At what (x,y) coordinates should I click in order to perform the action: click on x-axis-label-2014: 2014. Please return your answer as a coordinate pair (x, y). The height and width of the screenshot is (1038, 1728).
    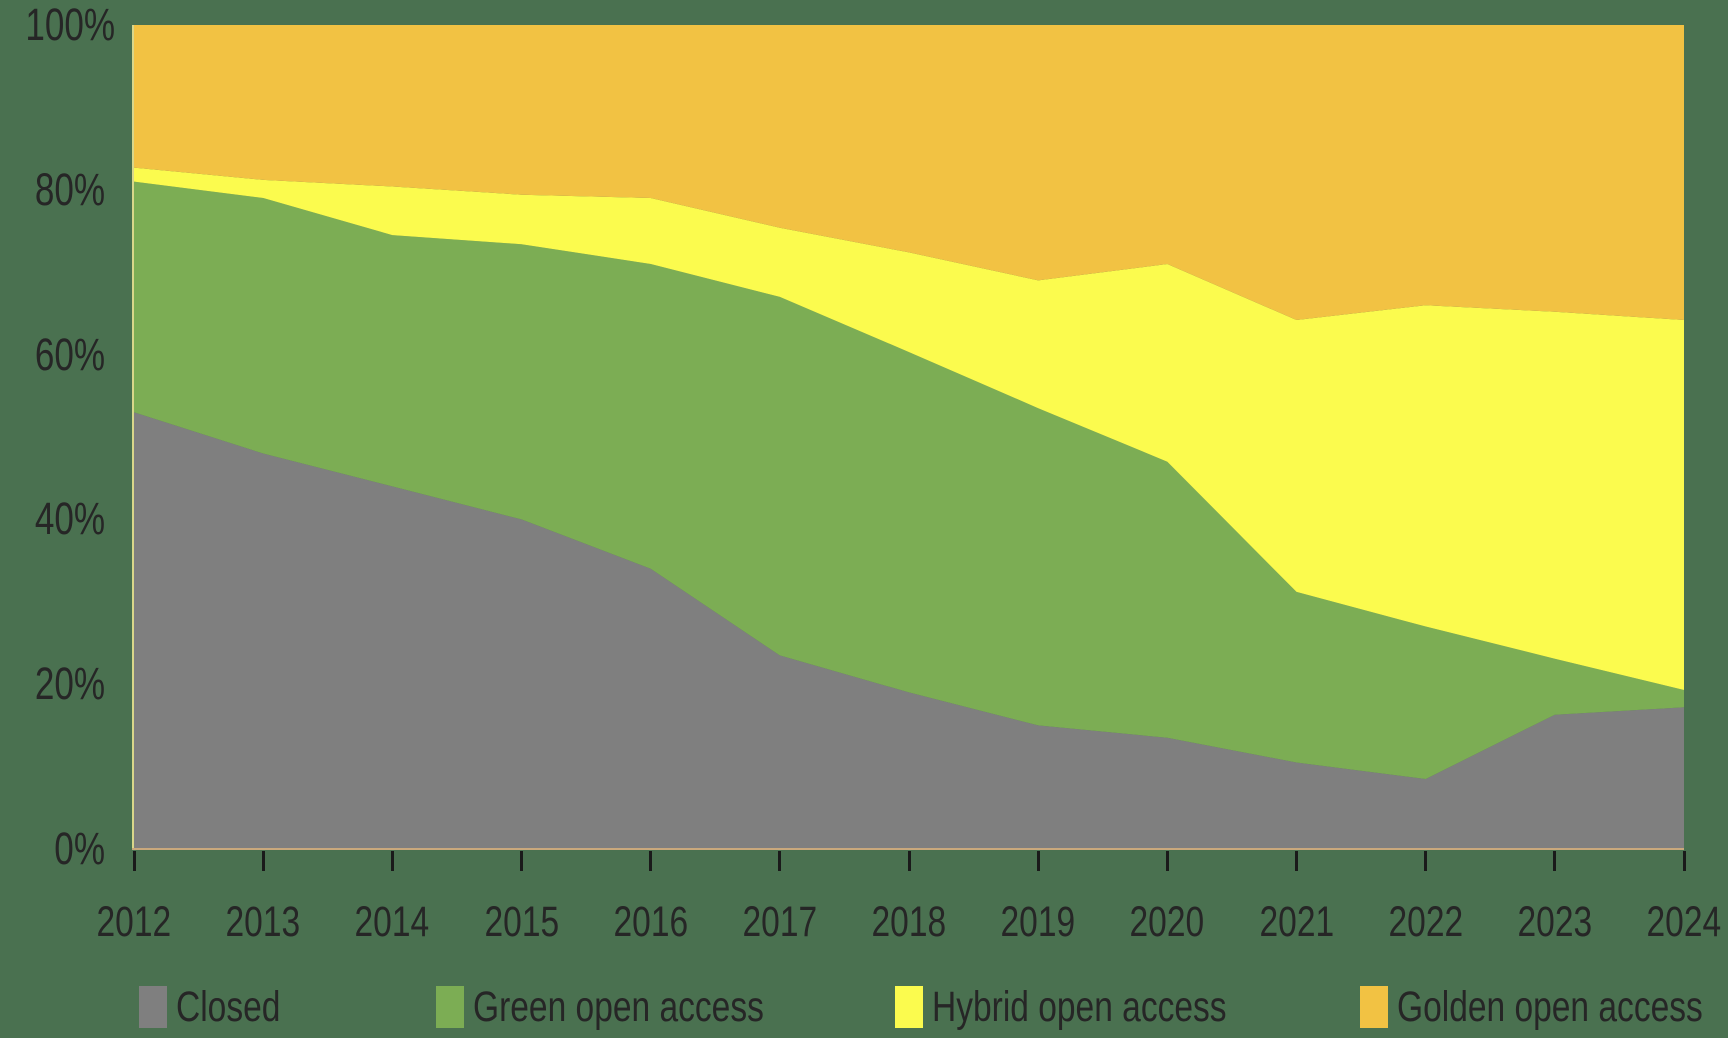
    Looking at the image, I should click on (392, 922).